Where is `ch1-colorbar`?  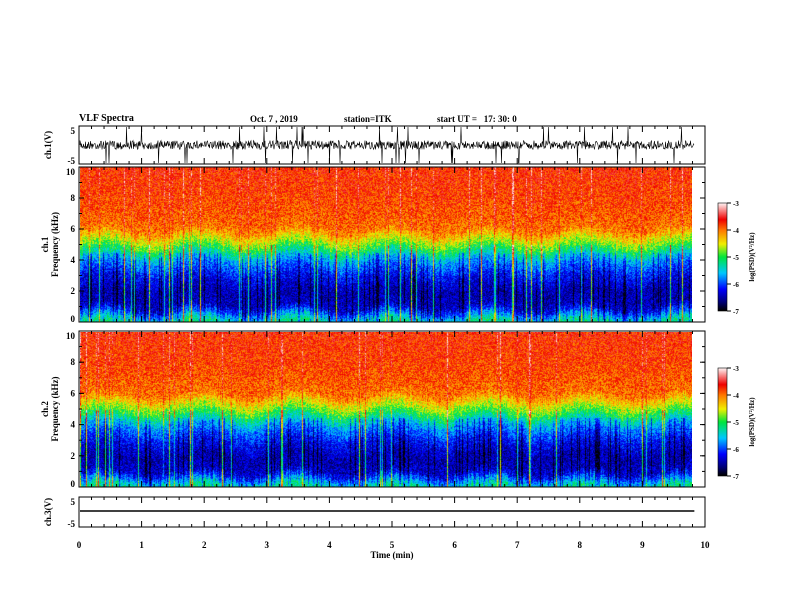
ch1-colorbar is located at coordinates (722, 257).